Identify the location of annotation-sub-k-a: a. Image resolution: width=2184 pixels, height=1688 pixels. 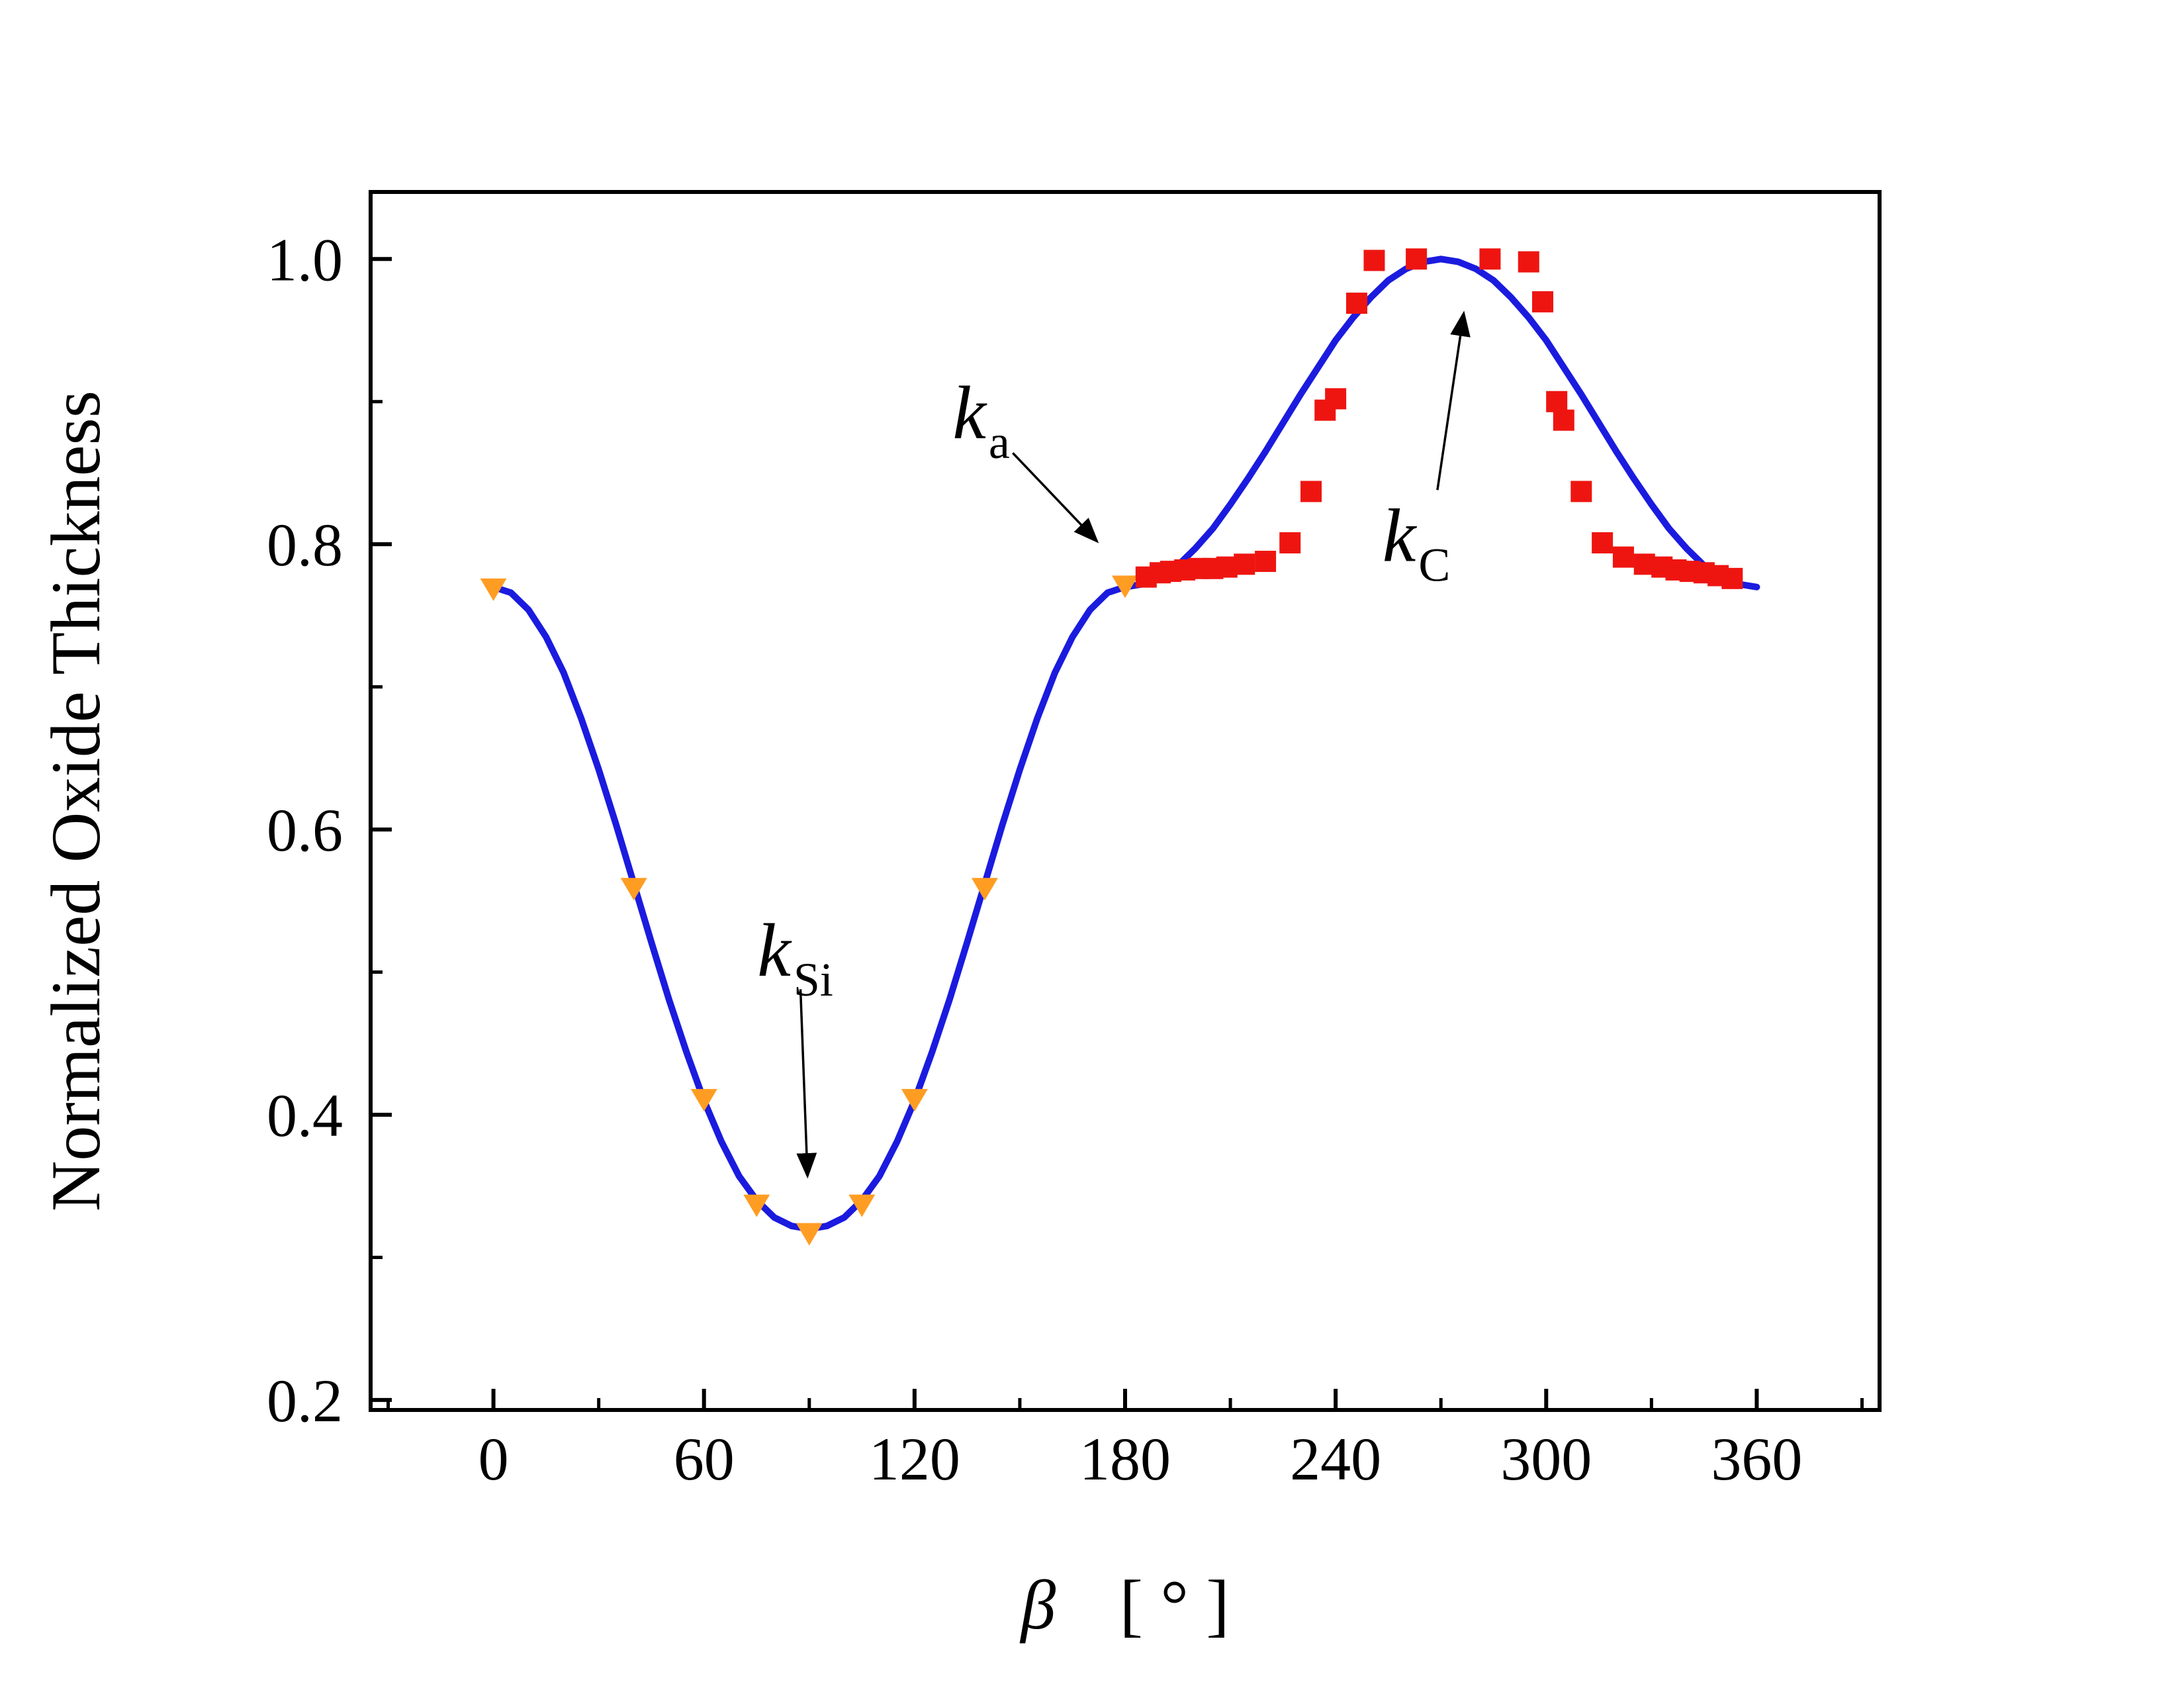
(1000, 442).